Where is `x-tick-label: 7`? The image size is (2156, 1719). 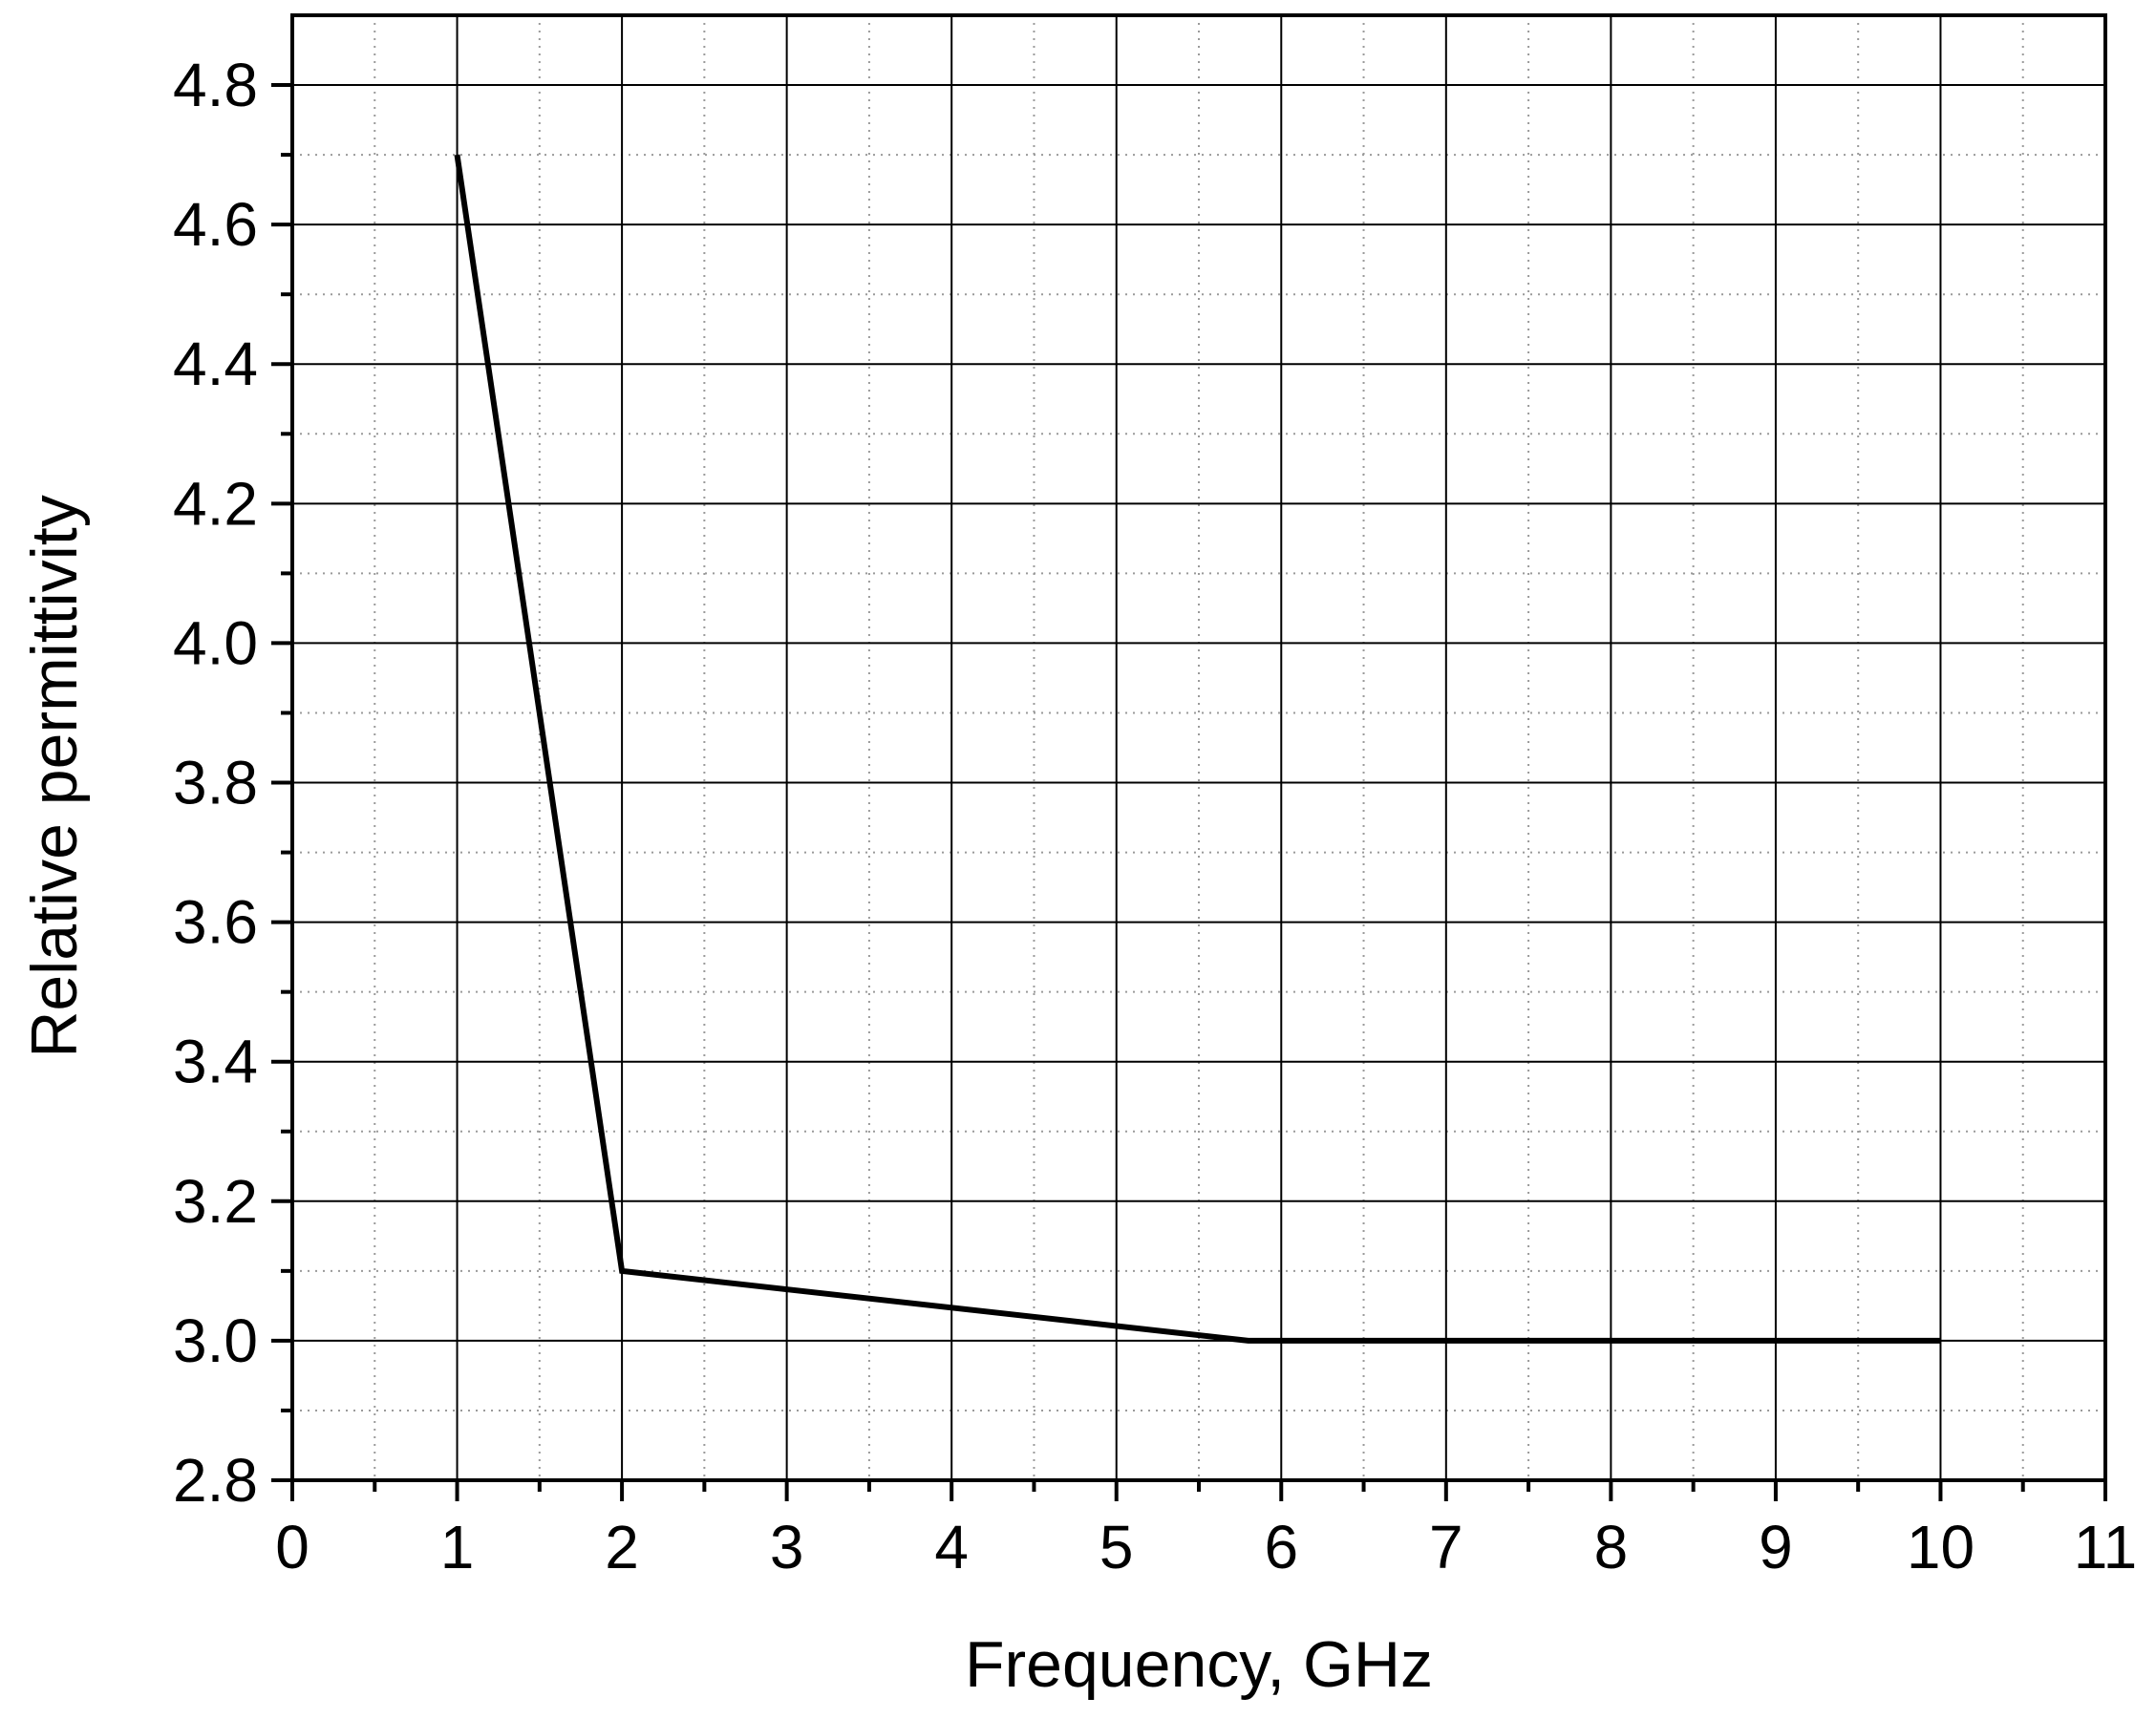 x-tick-label: 7 is located at coordinates (1446, 1547).